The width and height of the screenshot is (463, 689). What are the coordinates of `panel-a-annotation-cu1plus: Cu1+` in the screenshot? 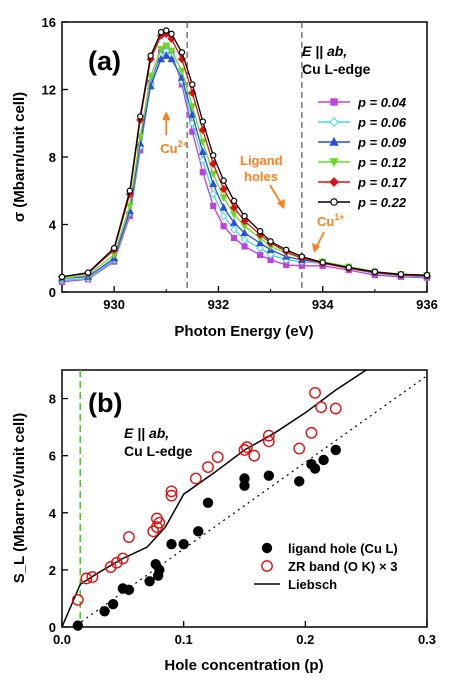 It's located at (331, 220).